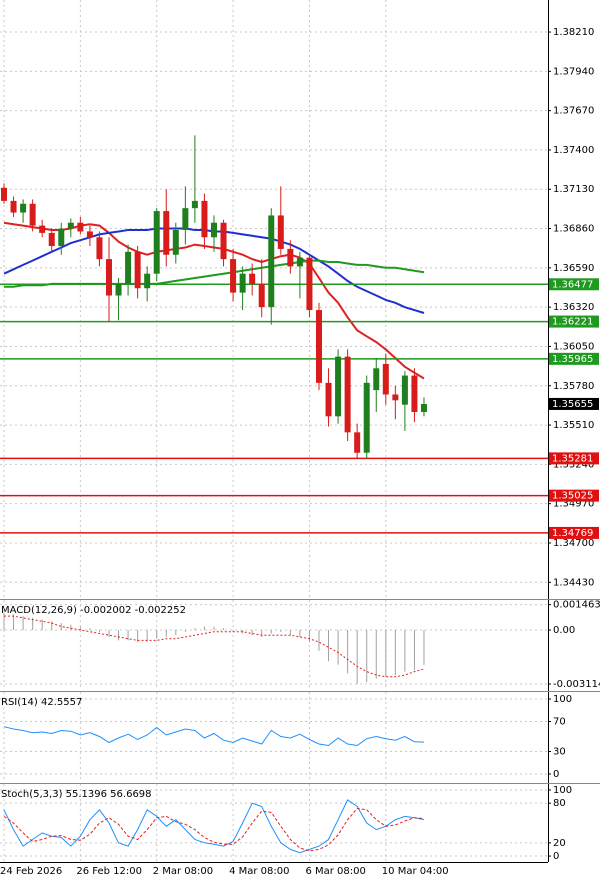 The image size is (600, 879). What do you see at coordinates (573, 268) in the screenshot?
I see `y-tick-label: 1.36590` at bounding box center [573, 268].